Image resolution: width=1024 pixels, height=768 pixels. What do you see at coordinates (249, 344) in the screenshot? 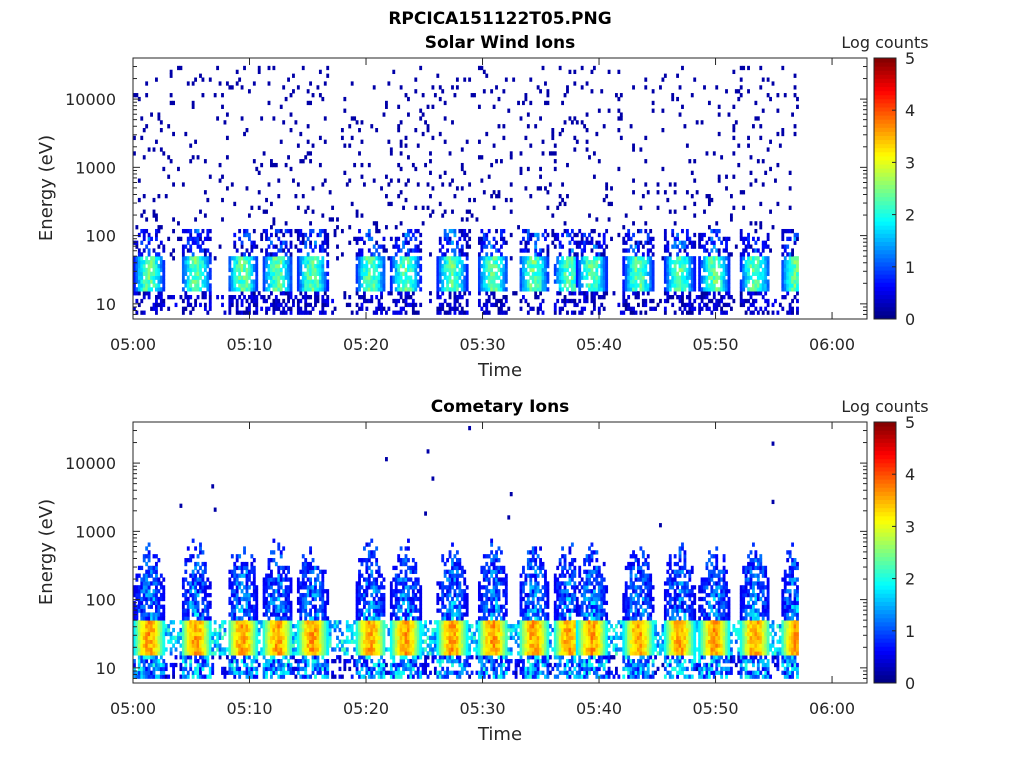
I see `x-tick-label: 05:10` at bounding box center [249, 344].